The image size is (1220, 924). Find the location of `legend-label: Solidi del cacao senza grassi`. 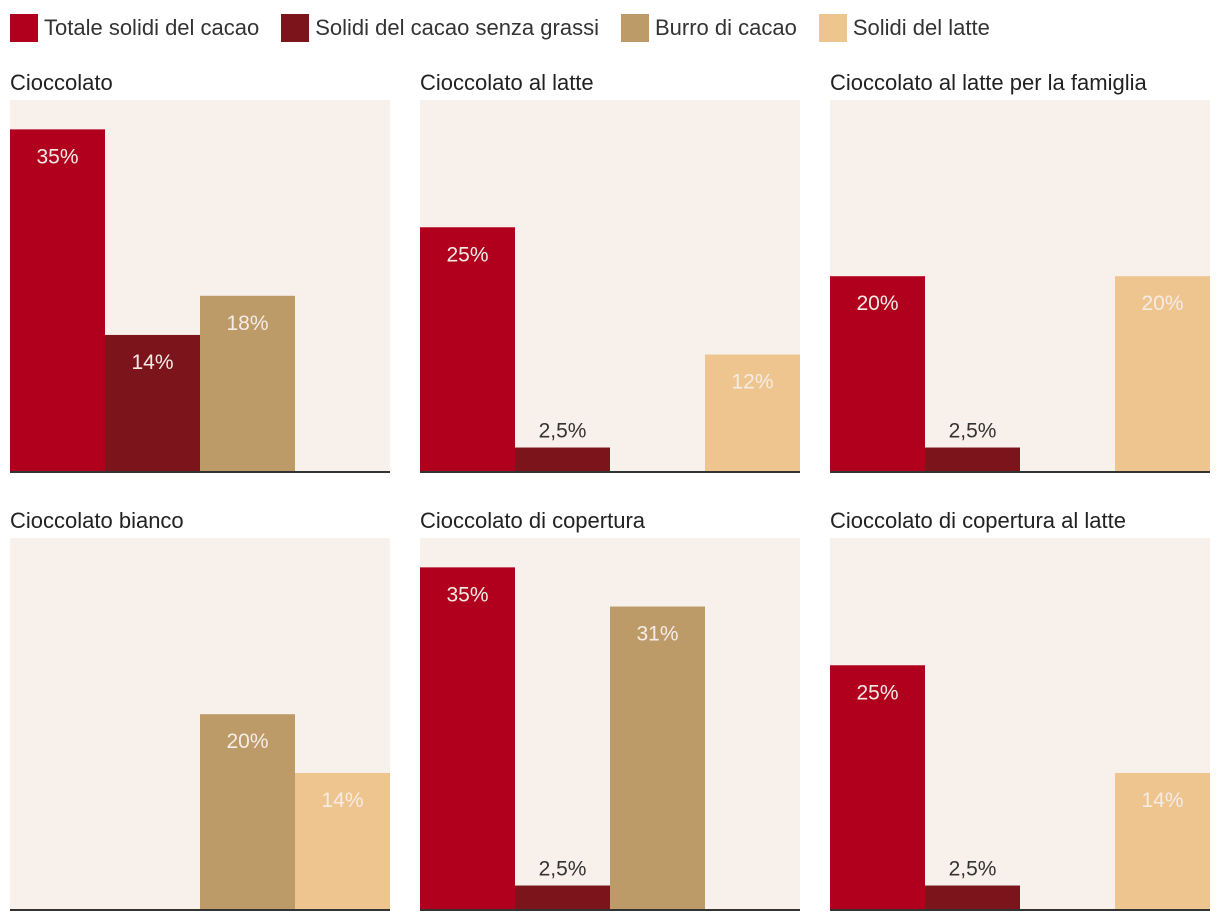

legend-label: Solidi del cacao senza grassi is located at coordinates (457, 27).